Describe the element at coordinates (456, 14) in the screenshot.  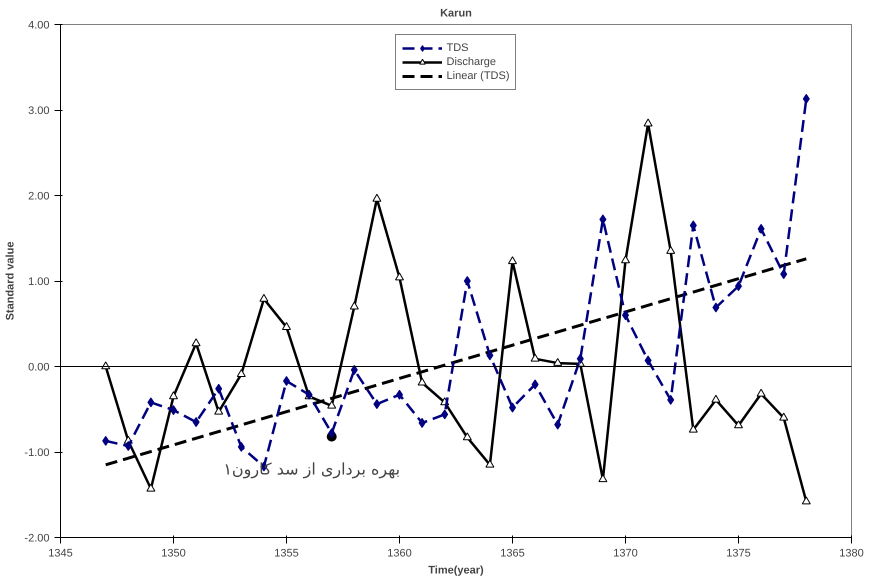
I see `chart-title: Karun` at that location.